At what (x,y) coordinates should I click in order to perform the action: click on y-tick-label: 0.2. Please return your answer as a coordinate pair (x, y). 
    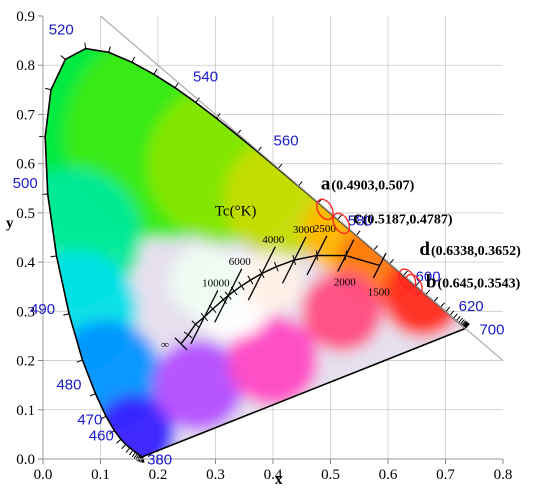
    Looking at the image, I should click on (25, 362).